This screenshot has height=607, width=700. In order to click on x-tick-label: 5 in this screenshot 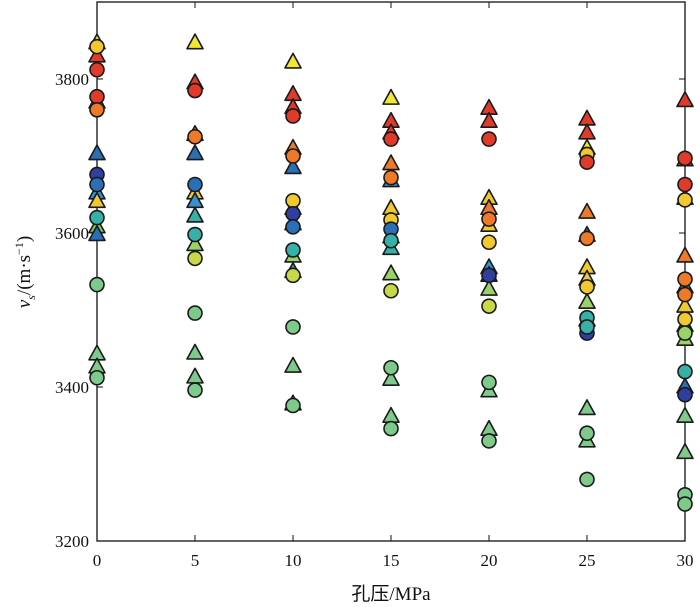, I will do `click(195, 560)`.